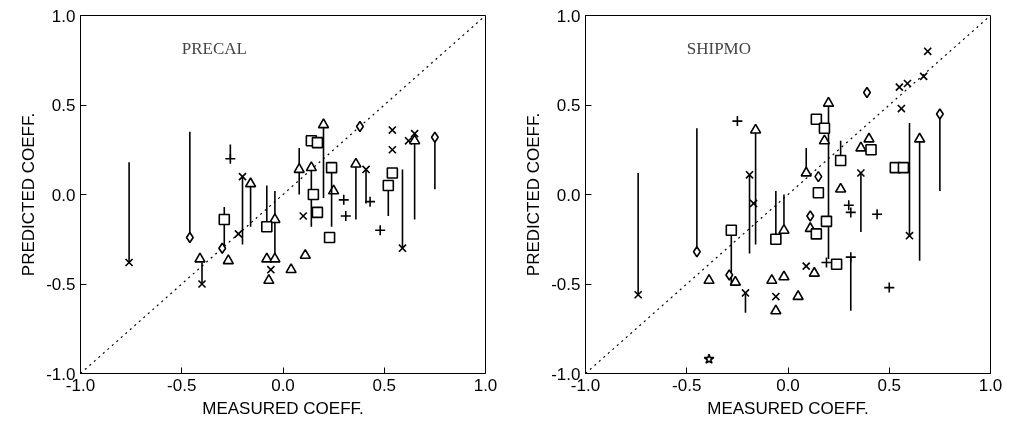 The image size is (1034, 428). I want to click on x-tick-label: -0.5, so click(687, 385).